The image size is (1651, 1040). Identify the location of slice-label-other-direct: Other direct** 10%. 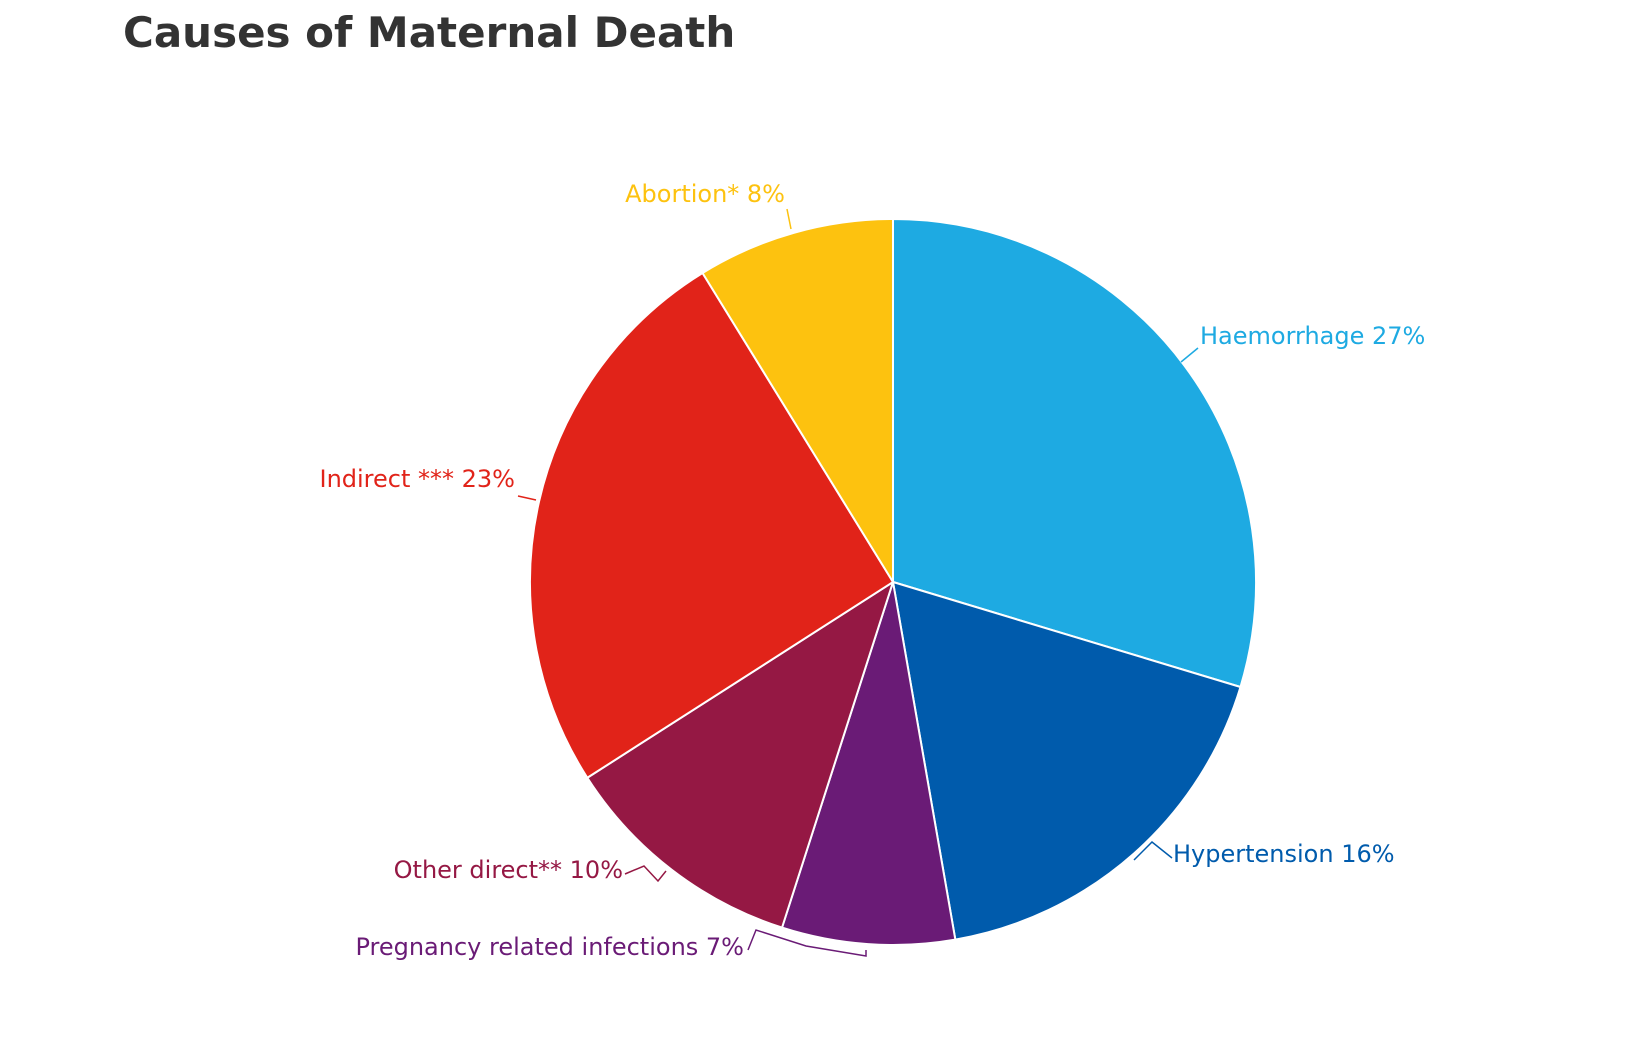
(508, 870).